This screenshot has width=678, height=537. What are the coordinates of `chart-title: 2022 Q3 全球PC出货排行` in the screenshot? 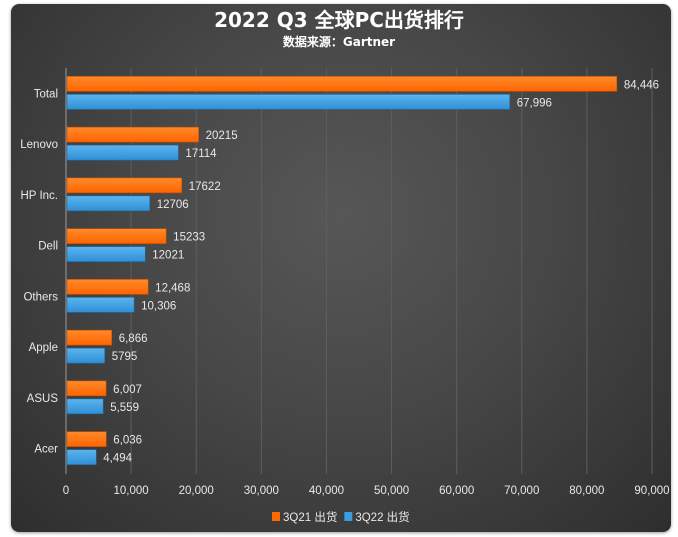 It's located at (339, 20).